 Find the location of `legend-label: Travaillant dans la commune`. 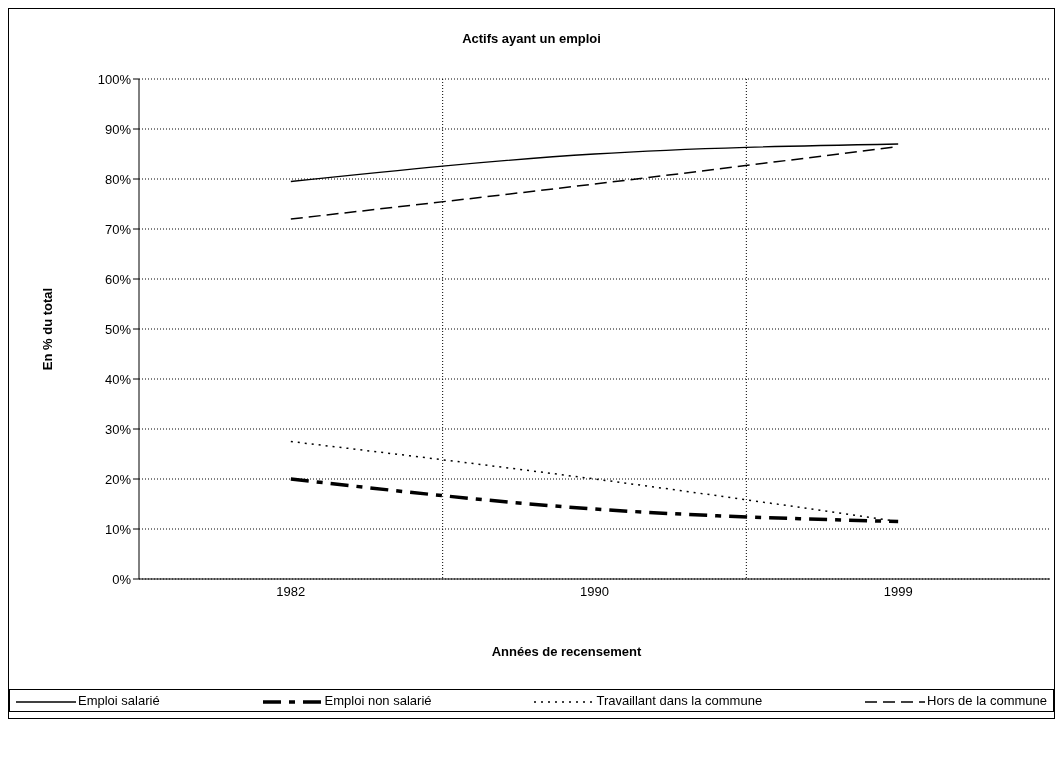

legend-label: Travaillant dans la commune is located at coordinates (679, 700).